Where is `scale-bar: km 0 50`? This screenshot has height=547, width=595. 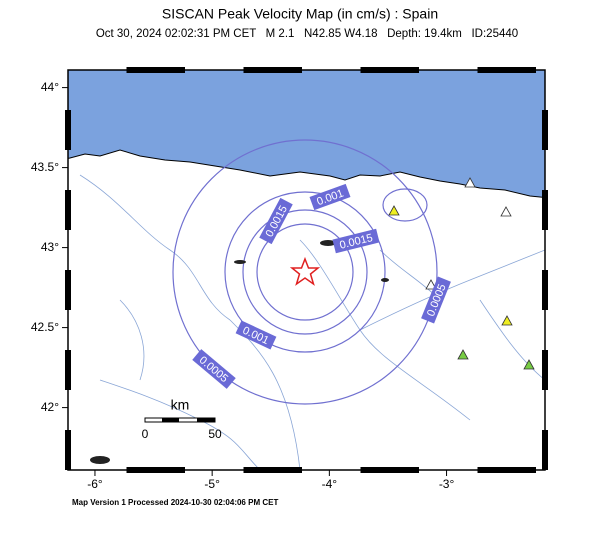 scale-bar: km 0 50 is located at coordinates (182, 419).